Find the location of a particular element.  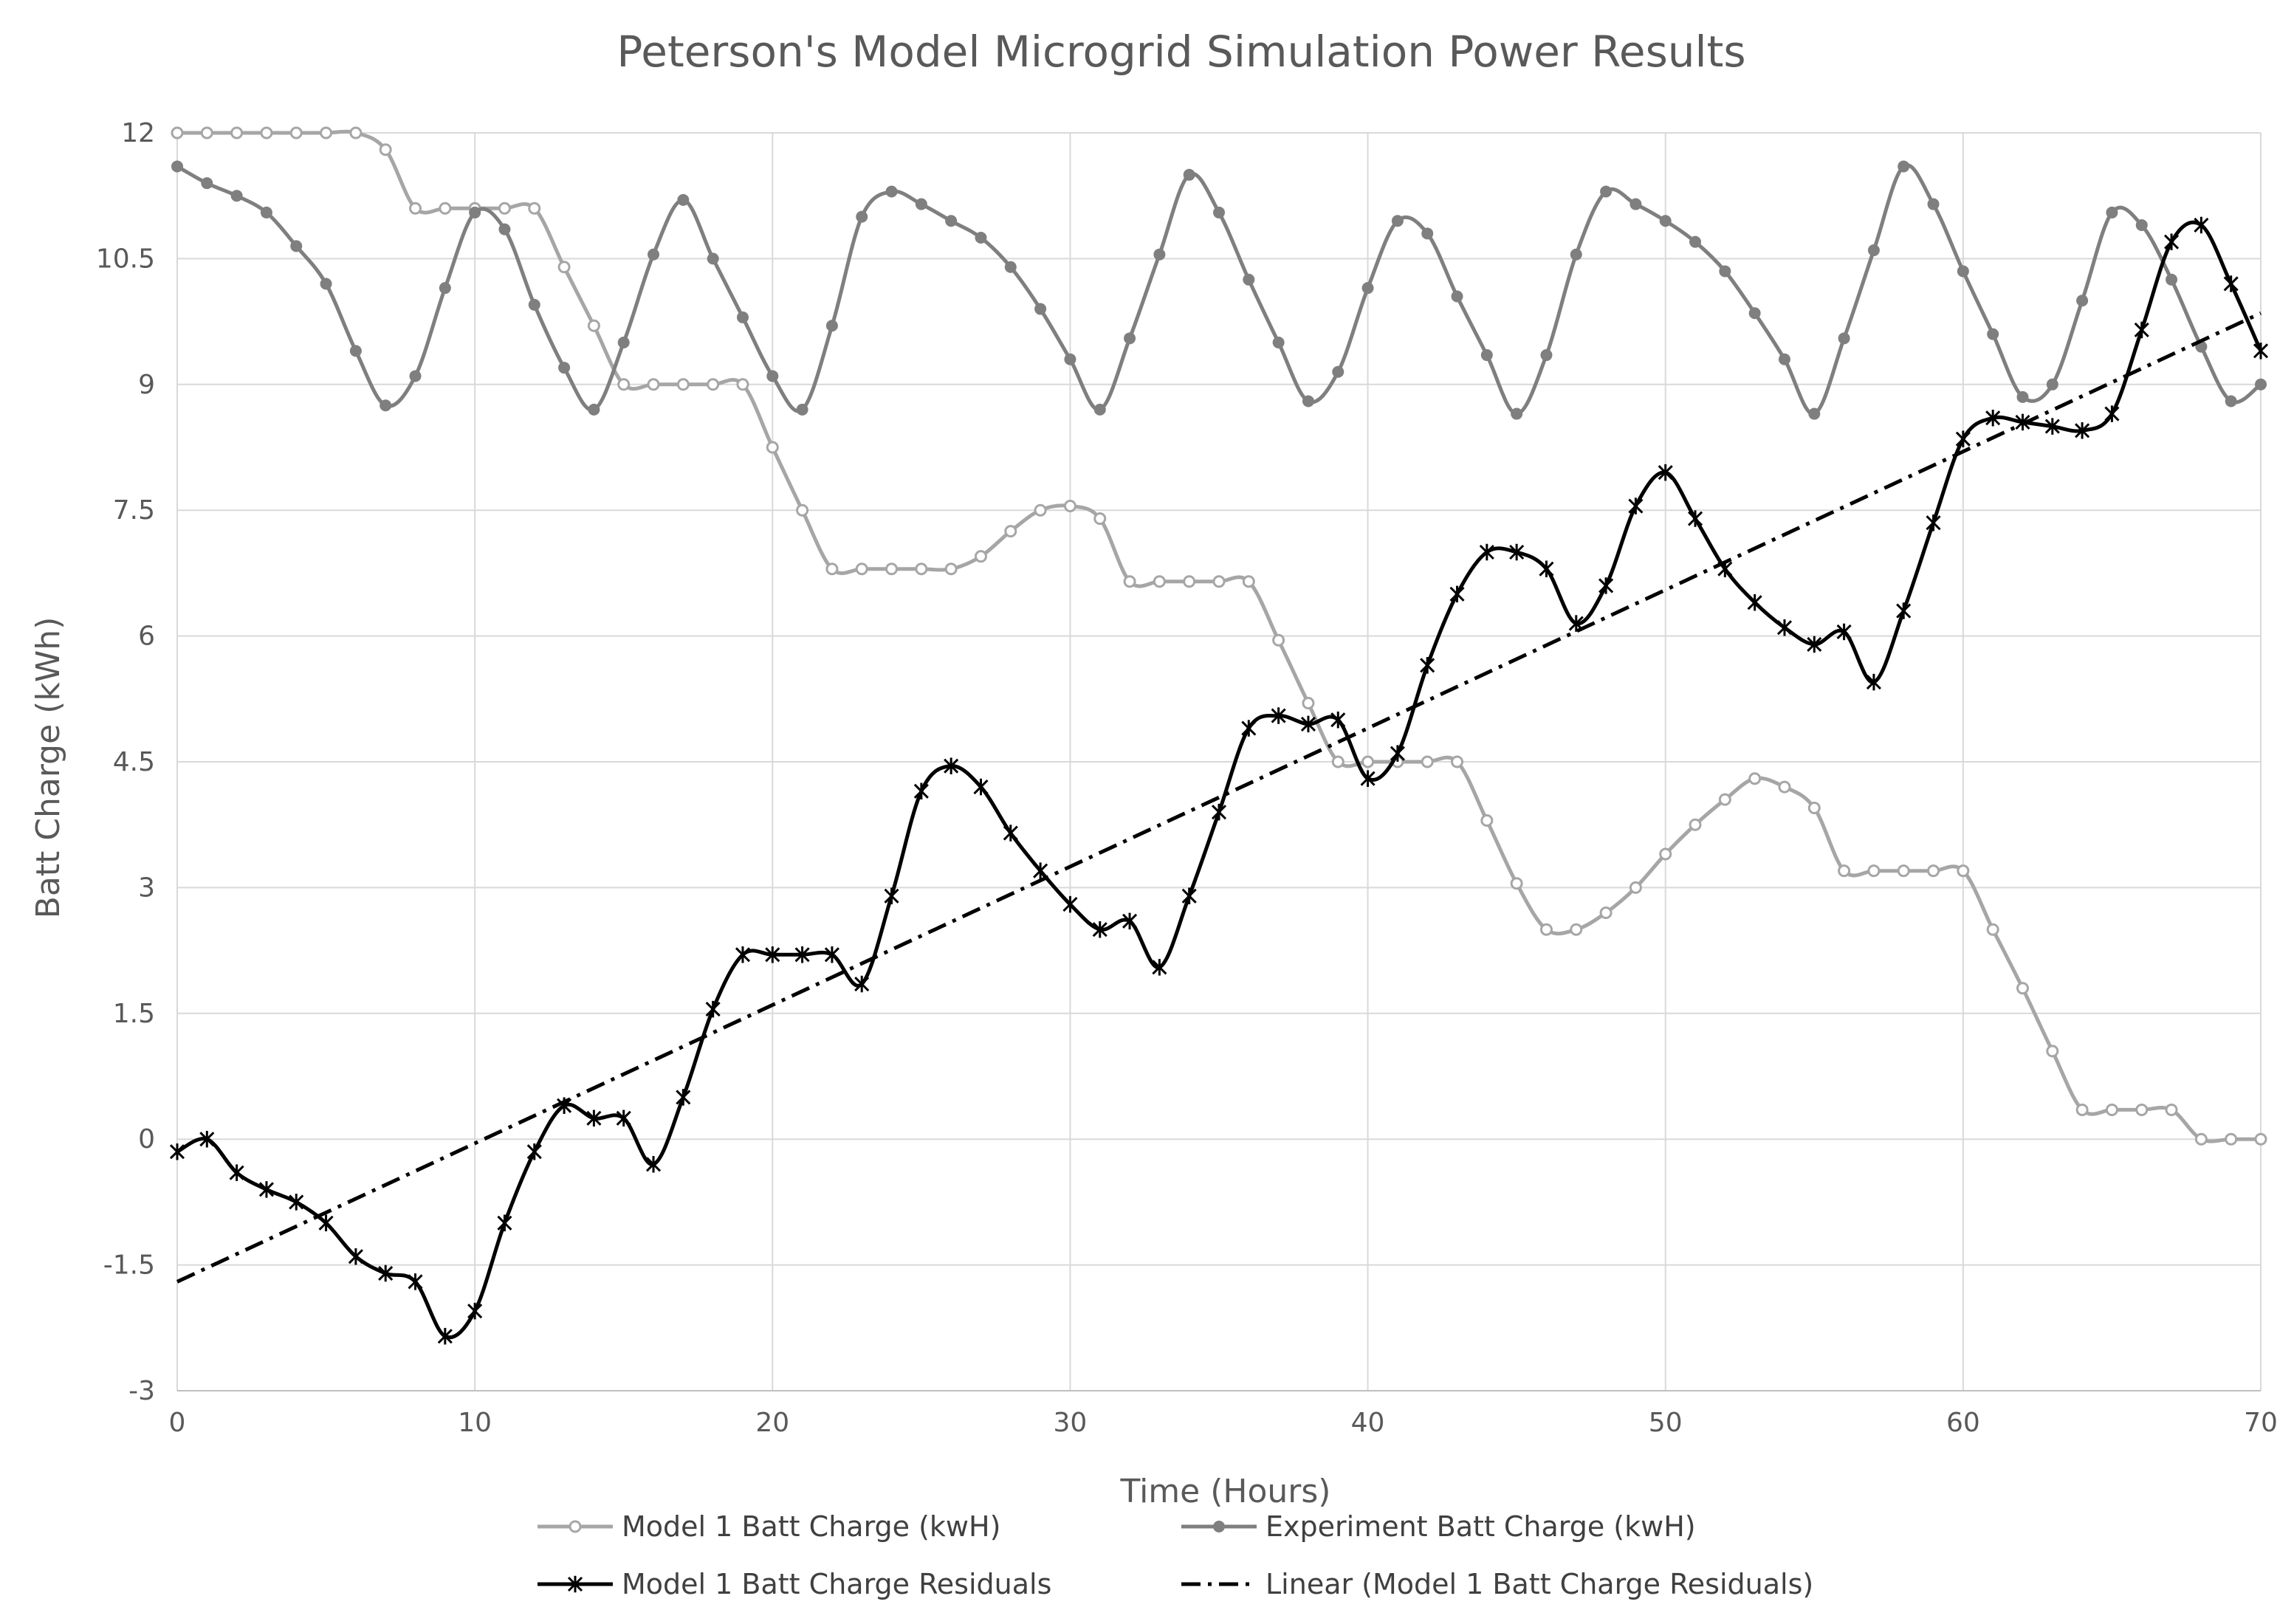

x-tick-label: 20 is located at coordinates (772, 1423).